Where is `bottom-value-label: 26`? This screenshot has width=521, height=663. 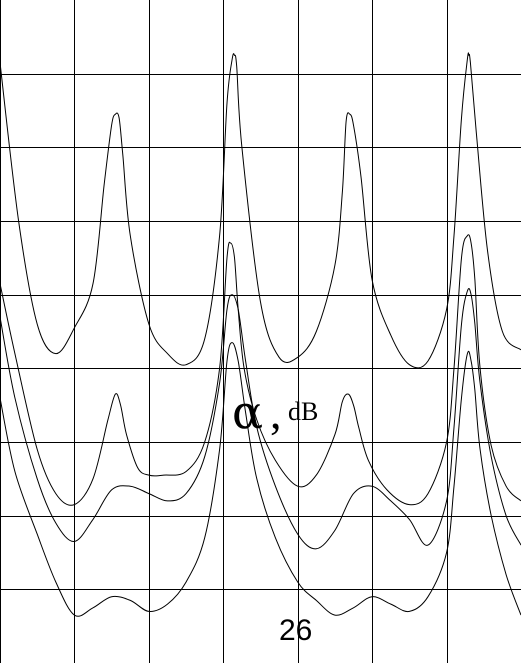 bottom-value-label: 26 is located at coordinates (295, 630).